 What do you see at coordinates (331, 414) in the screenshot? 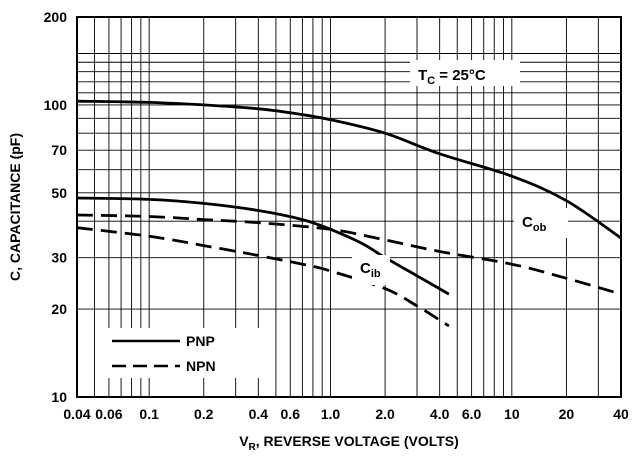
I see `x-tick-label: 1.0` at bounding box center [331, 414].